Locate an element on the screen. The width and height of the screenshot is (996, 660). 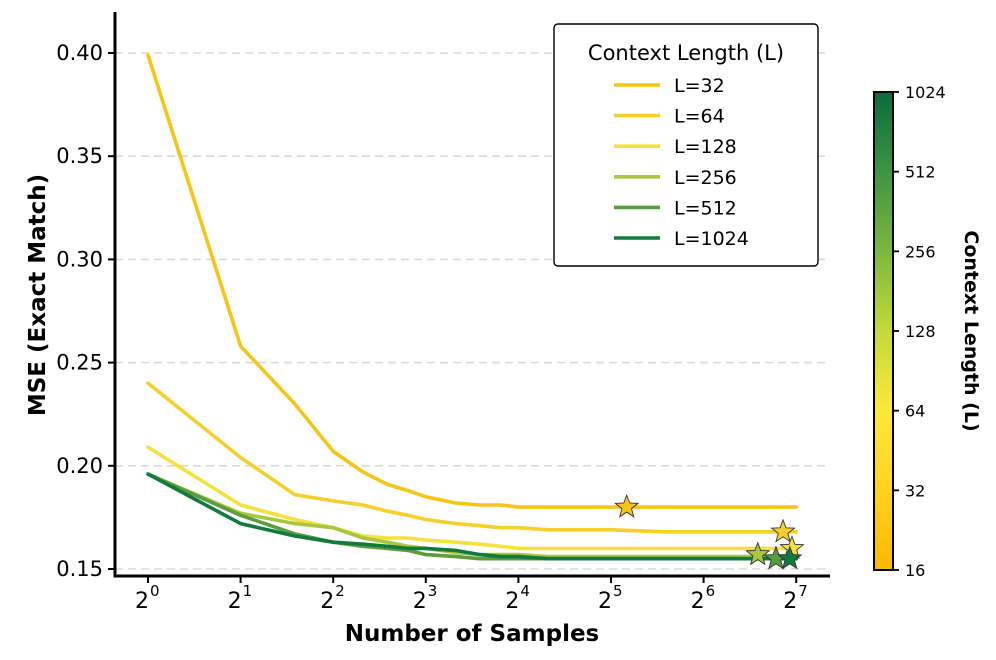
x-tick-exponent: 6 is located at coordinates (711, 591).